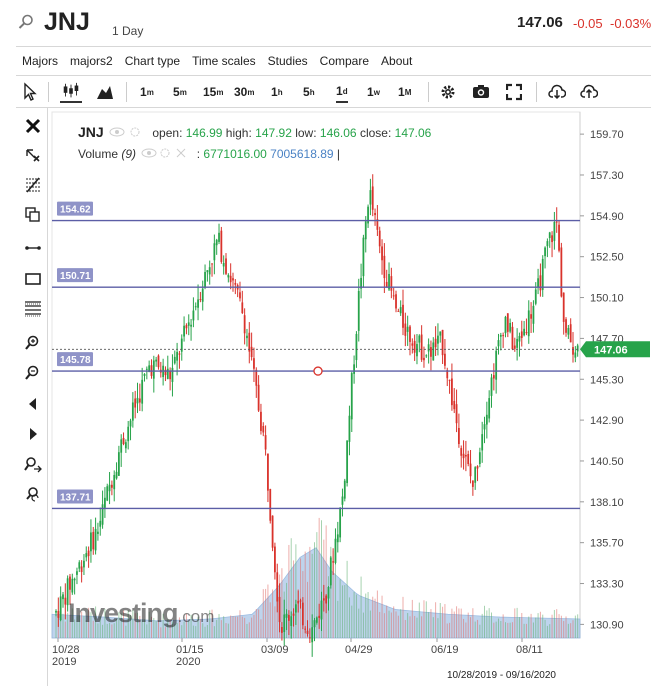 This screenshot has width=653, height=691. I want to click on candlestick-chart-icon, so click(71, 92).